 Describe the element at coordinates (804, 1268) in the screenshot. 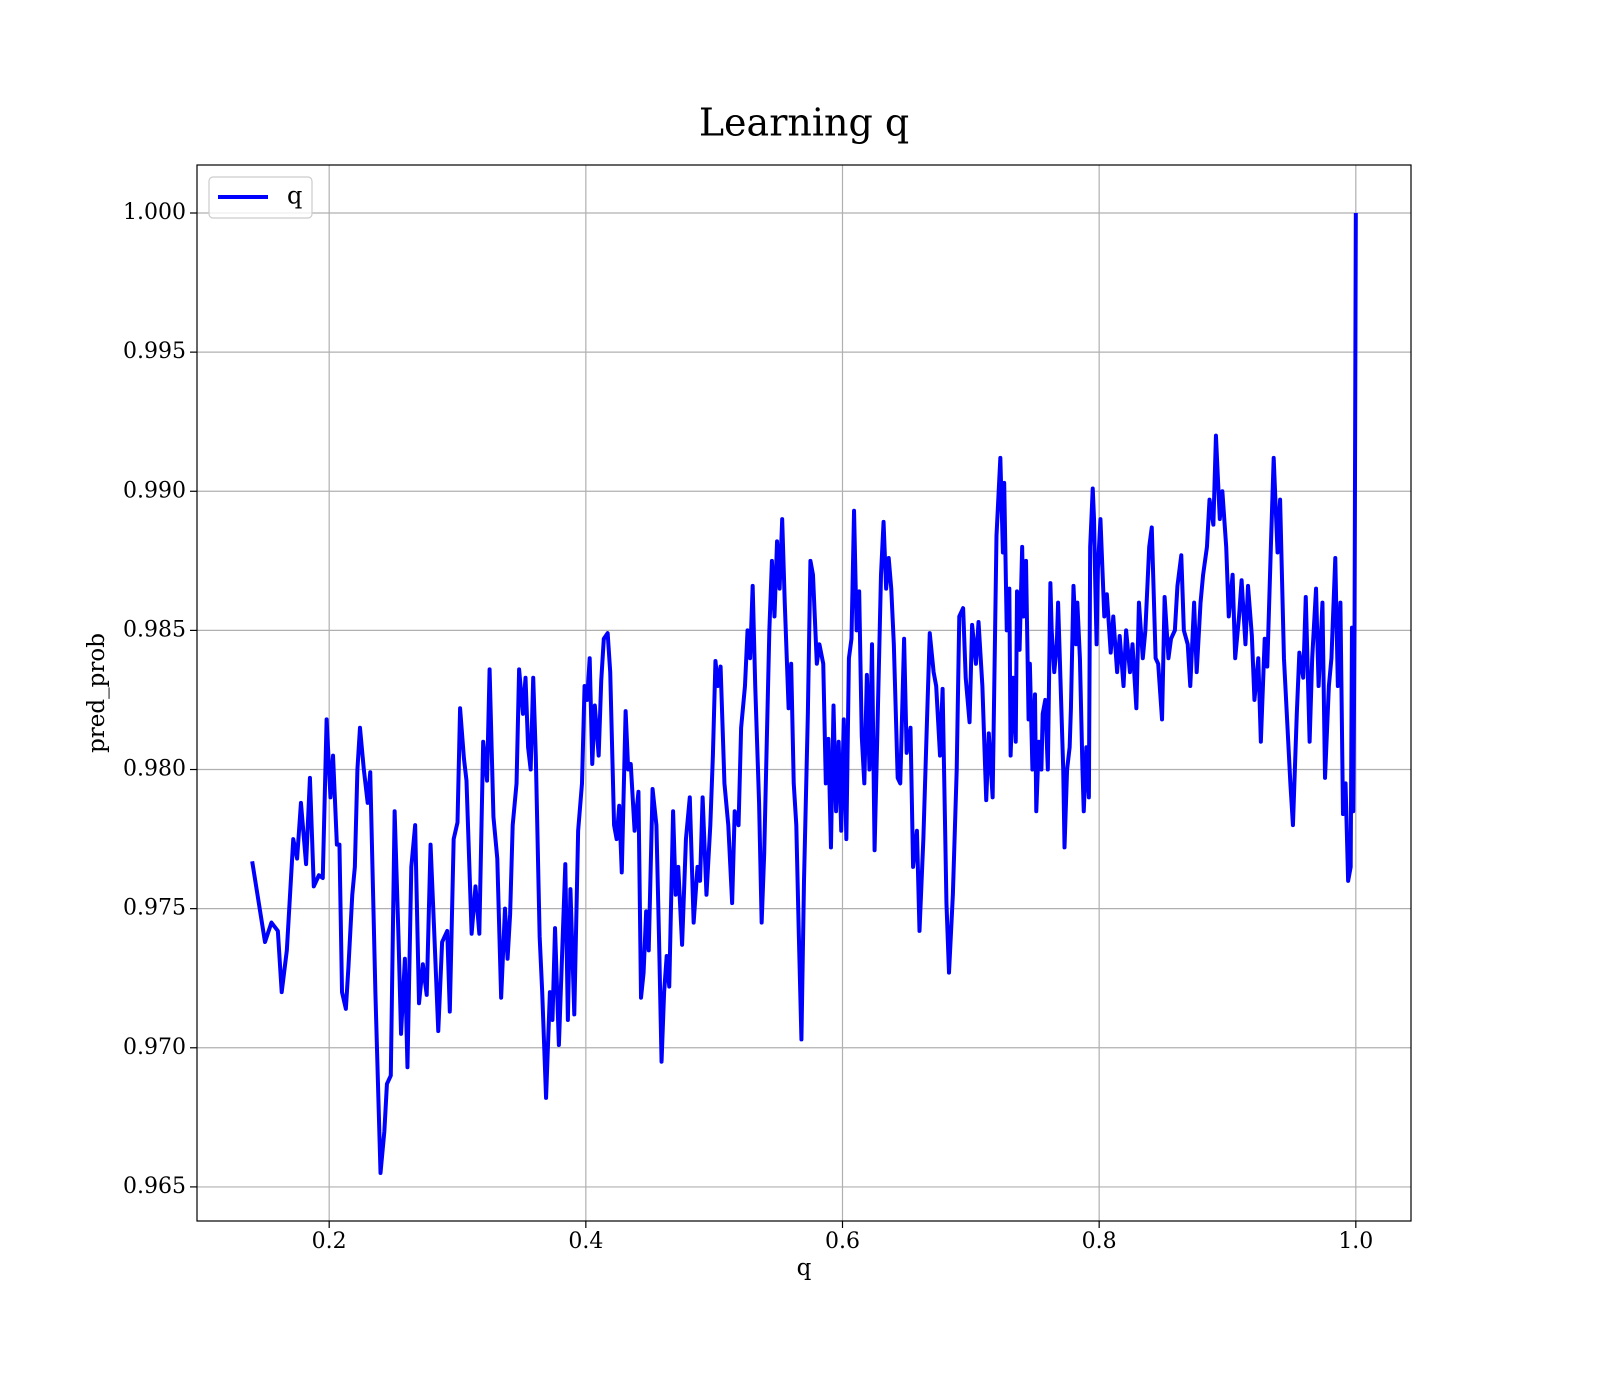

I see `x-axis-label: q` at that location.